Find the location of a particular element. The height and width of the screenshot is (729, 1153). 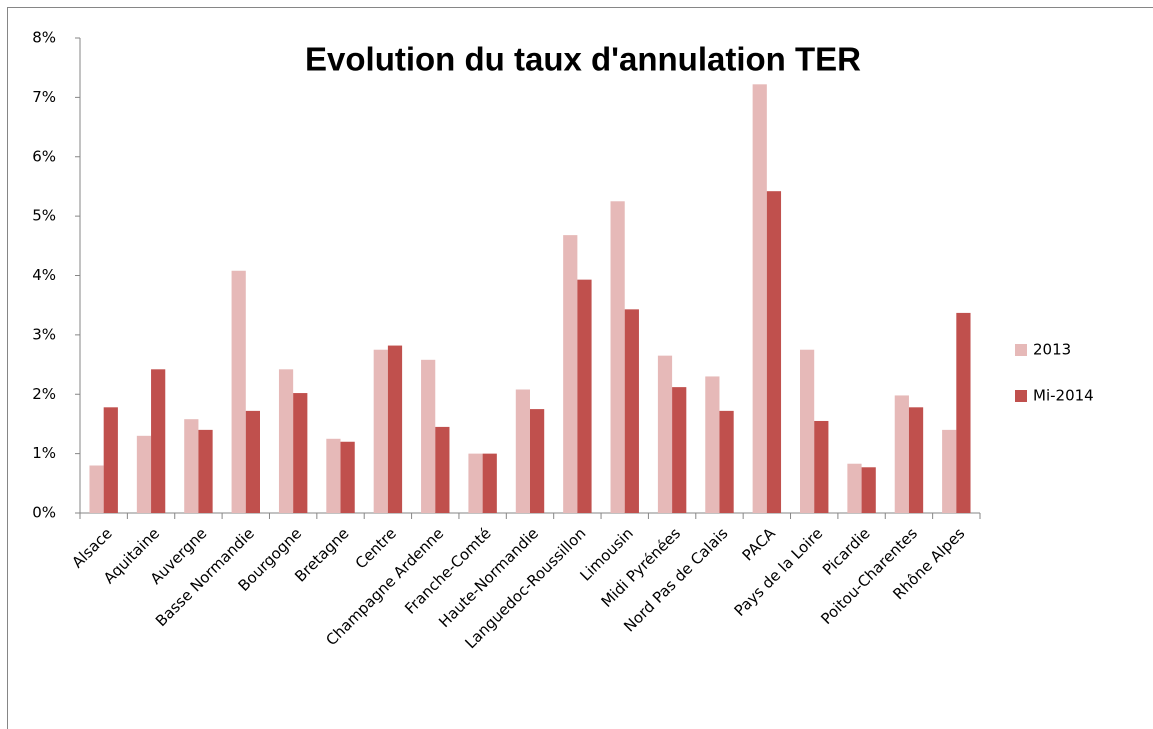

x-tick-label: Franche-Comté is located at coordinates (447, 570).